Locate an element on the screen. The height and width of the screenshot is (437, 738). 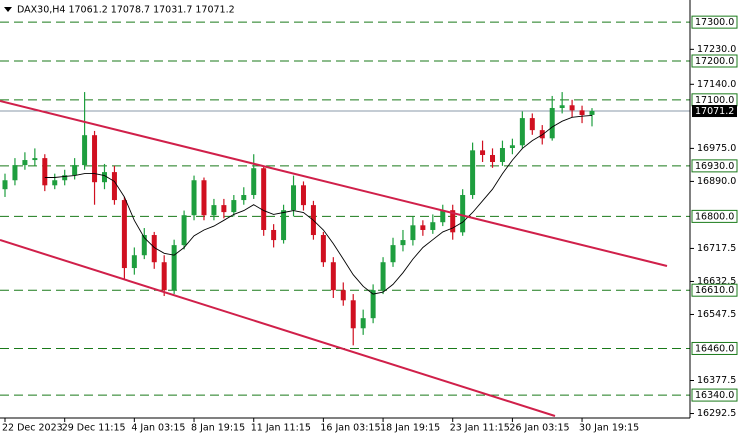
level-label: 16340.0 is located at coordinates (714, 395).